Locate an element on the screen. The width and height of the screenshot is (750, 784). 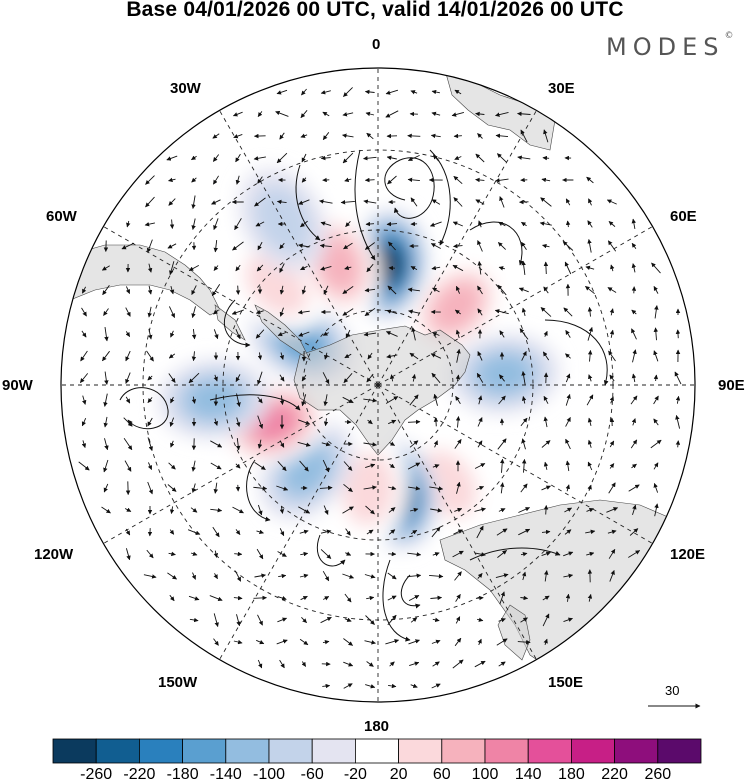
colorbar-tick-label: 60 is located at coordinates (442, 775).